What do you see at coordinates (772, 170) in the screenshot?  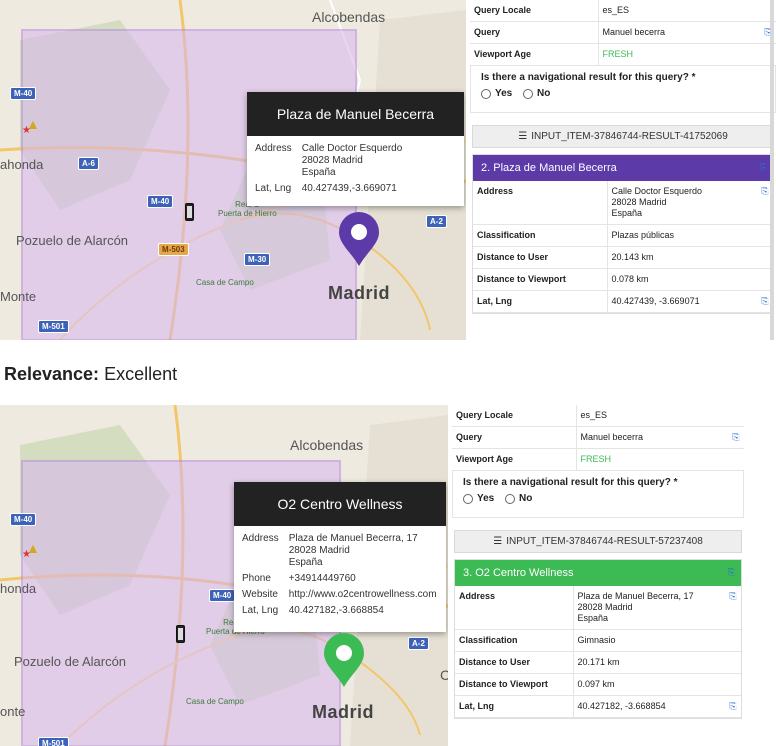 I see `sidebar-scrollbar` at bounding box center [772, 170].